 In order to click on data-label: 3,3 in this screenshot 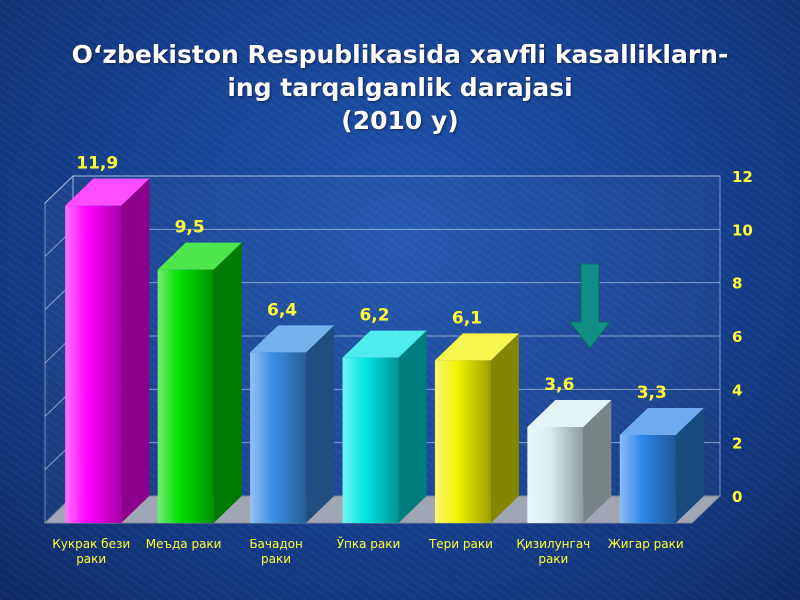, I will do `click(652, 393)`.